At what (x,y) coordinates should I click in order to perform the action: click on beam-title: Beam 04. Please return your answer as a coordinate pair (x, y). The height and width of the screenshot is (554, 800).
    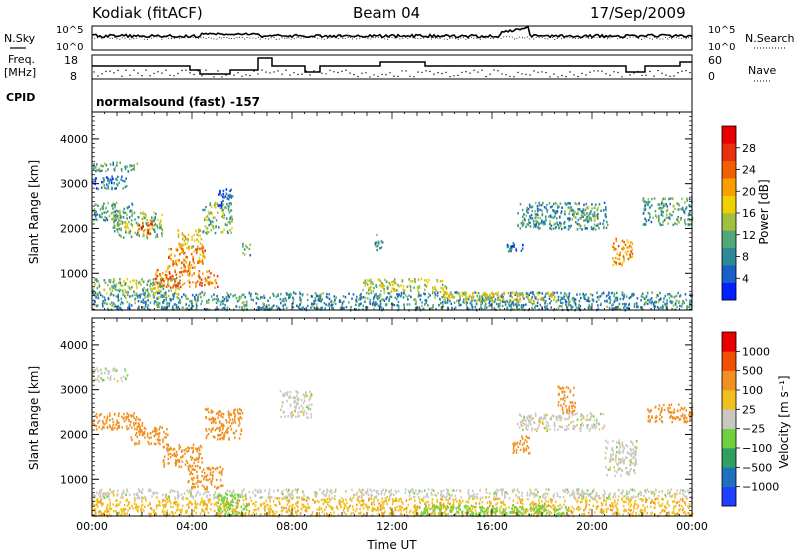
    Looking at the image, I should click on (386, 13).